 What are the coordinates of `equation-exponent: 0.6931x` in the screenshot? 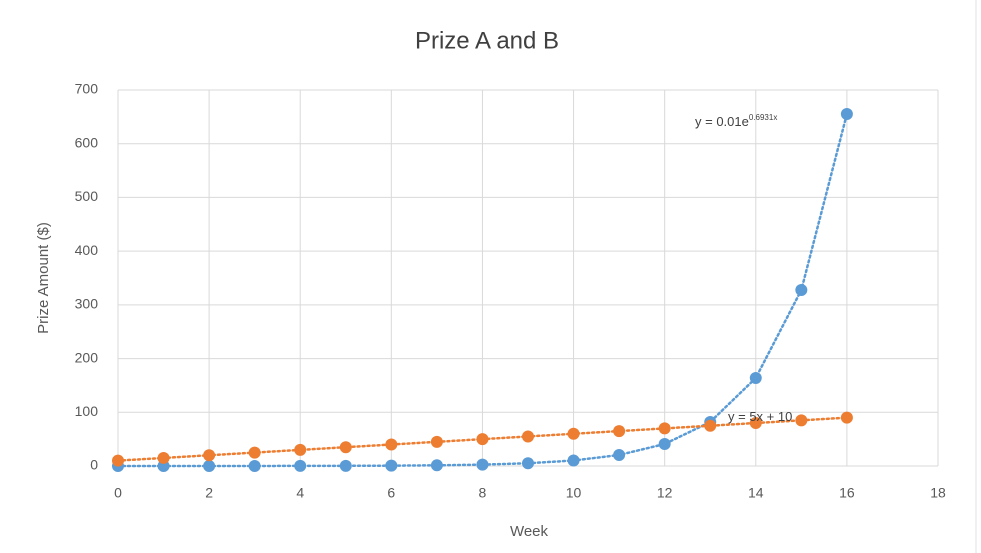 It's located at (763, 117).